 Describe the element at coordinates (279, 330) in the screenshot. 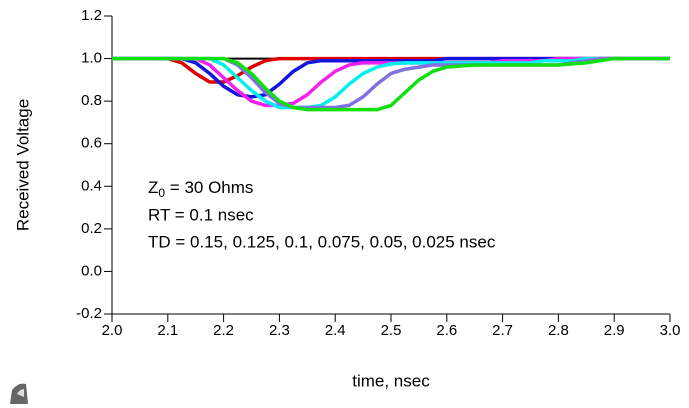

I see `x-tick-label: 2.3` at that location.